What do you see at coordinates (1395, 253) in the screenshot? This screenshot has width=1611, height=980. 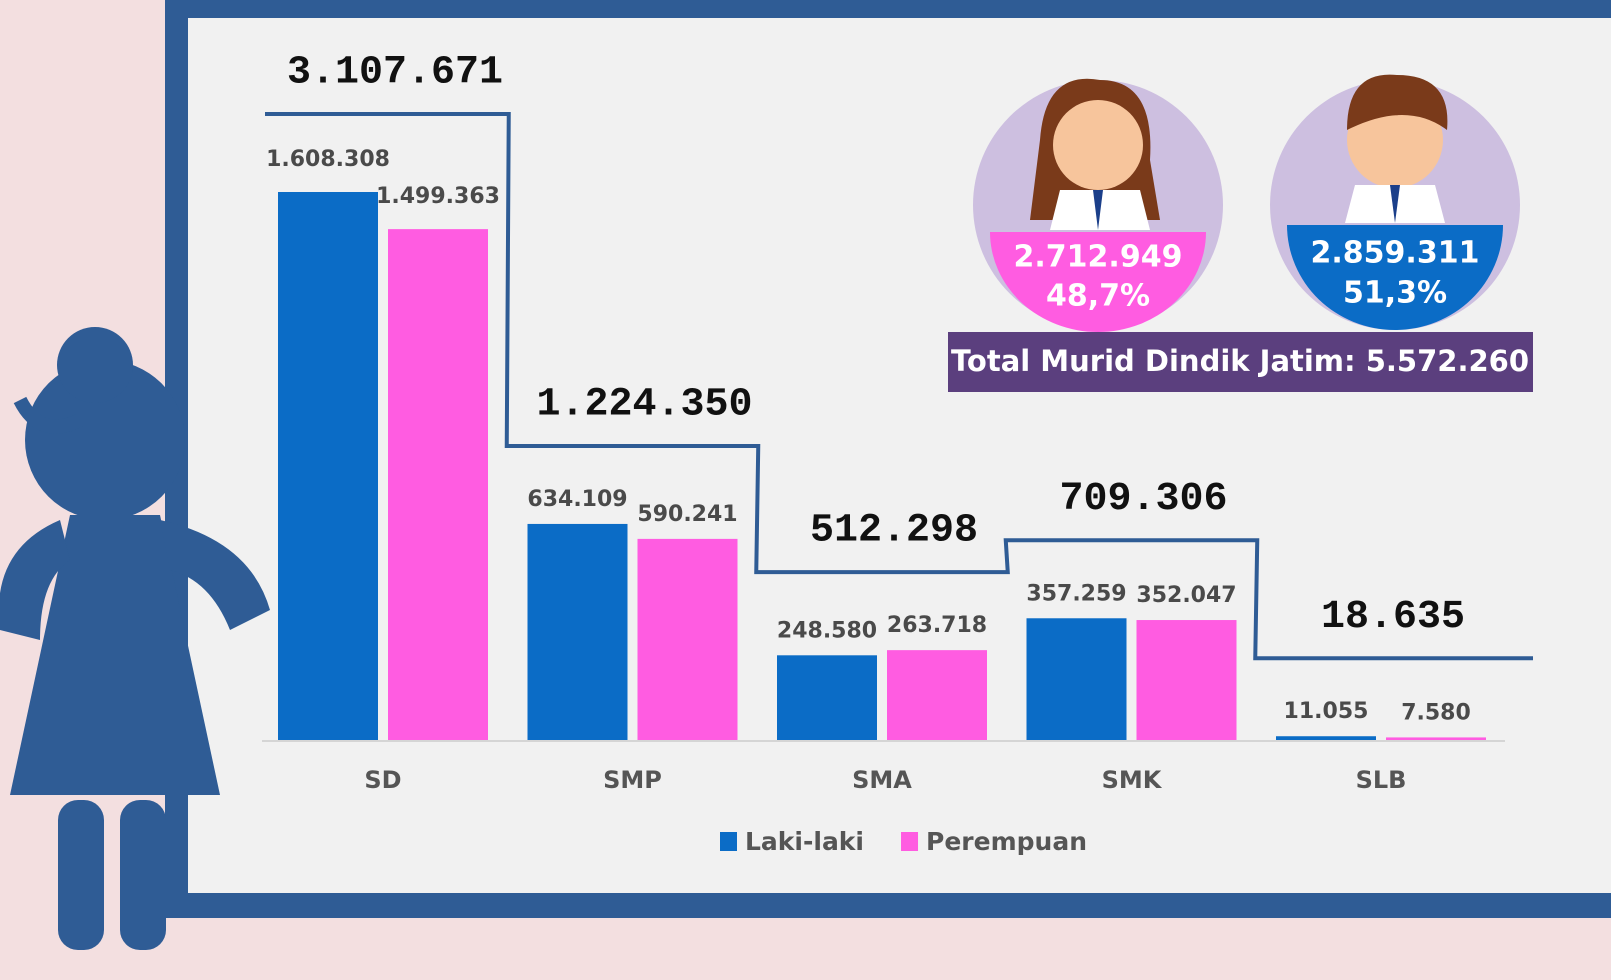 I see `male-count: 2.859.311` at bounding box center [1395, 253].